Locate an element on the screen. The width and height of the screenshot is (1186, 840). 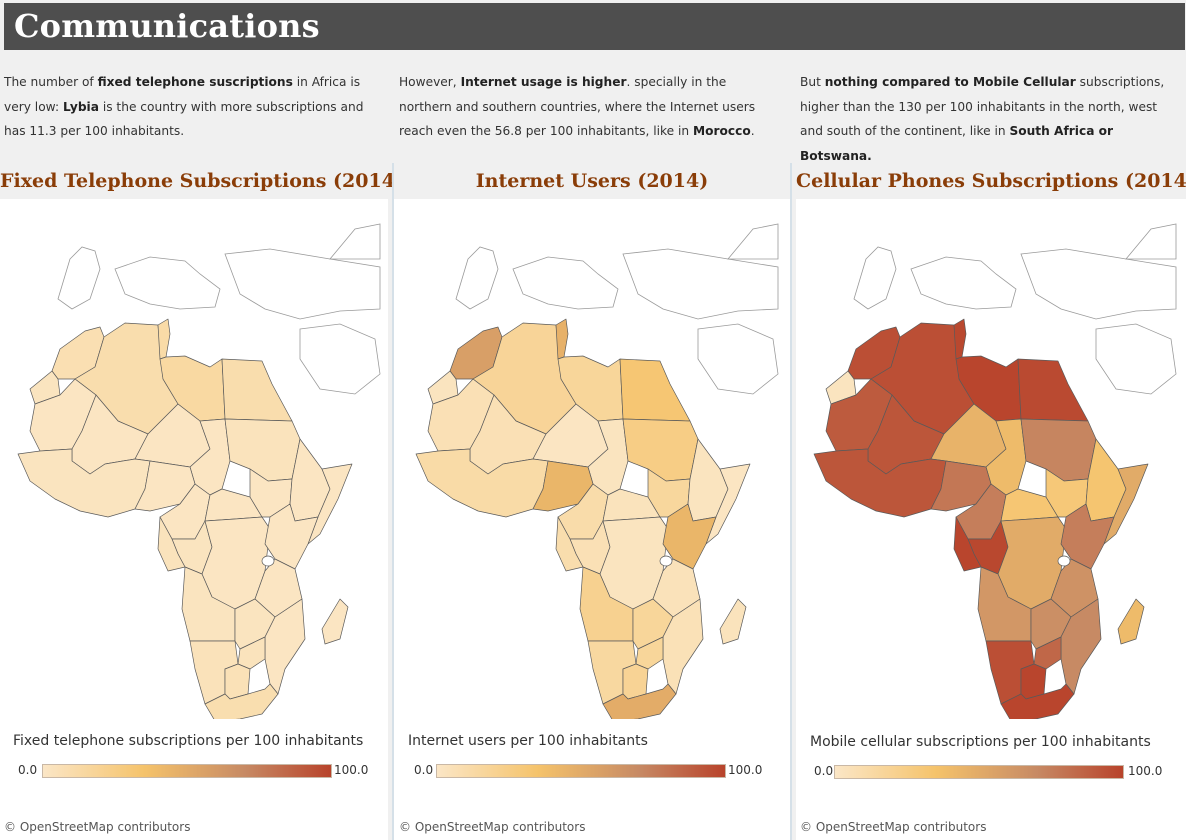
intro-highlight: Morocco is located at coordinates (721, 131).